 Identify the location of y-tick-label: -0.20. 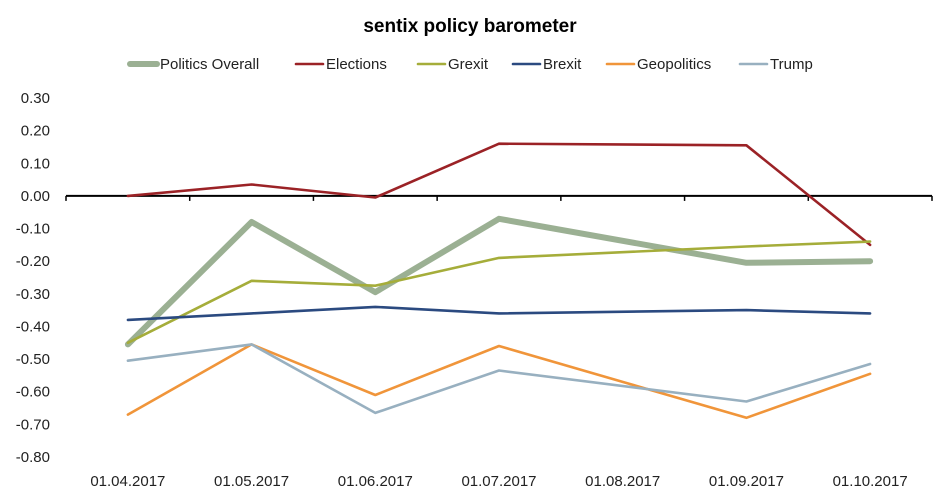
(33, 261).